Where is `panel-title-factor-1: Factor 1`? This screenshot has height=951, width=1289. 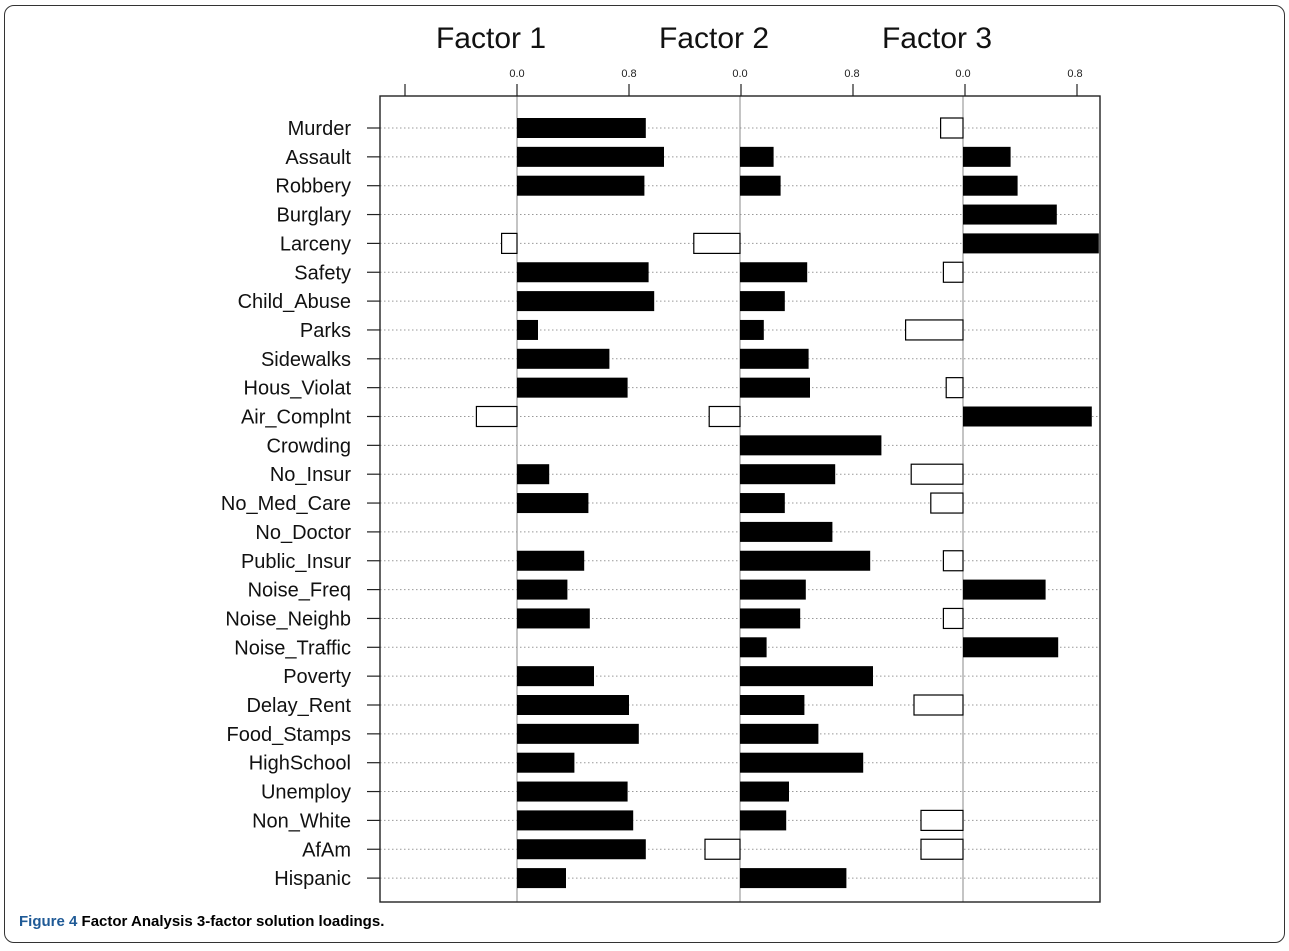 panel-title-factor-1: Factor 1 is located at coordinates (491, 38).